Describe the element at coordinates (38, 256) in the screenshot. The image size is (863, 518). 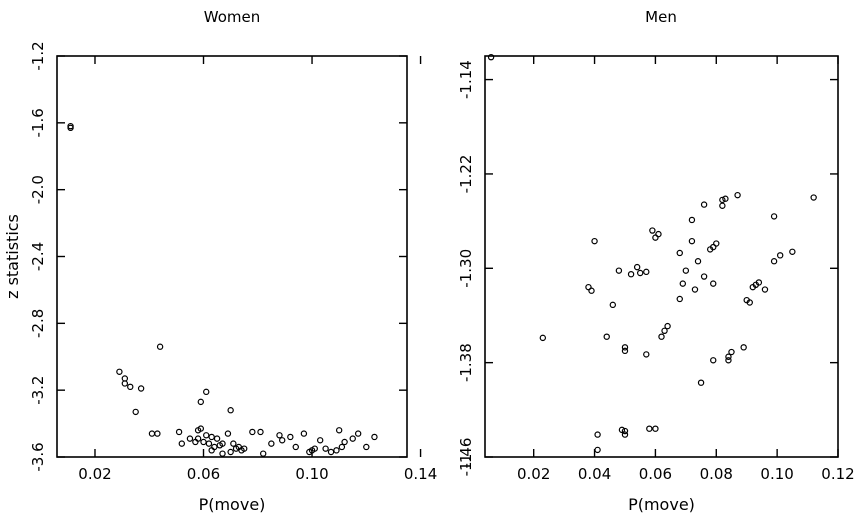
I see `y-tick-label-women: -2.4` at that location.